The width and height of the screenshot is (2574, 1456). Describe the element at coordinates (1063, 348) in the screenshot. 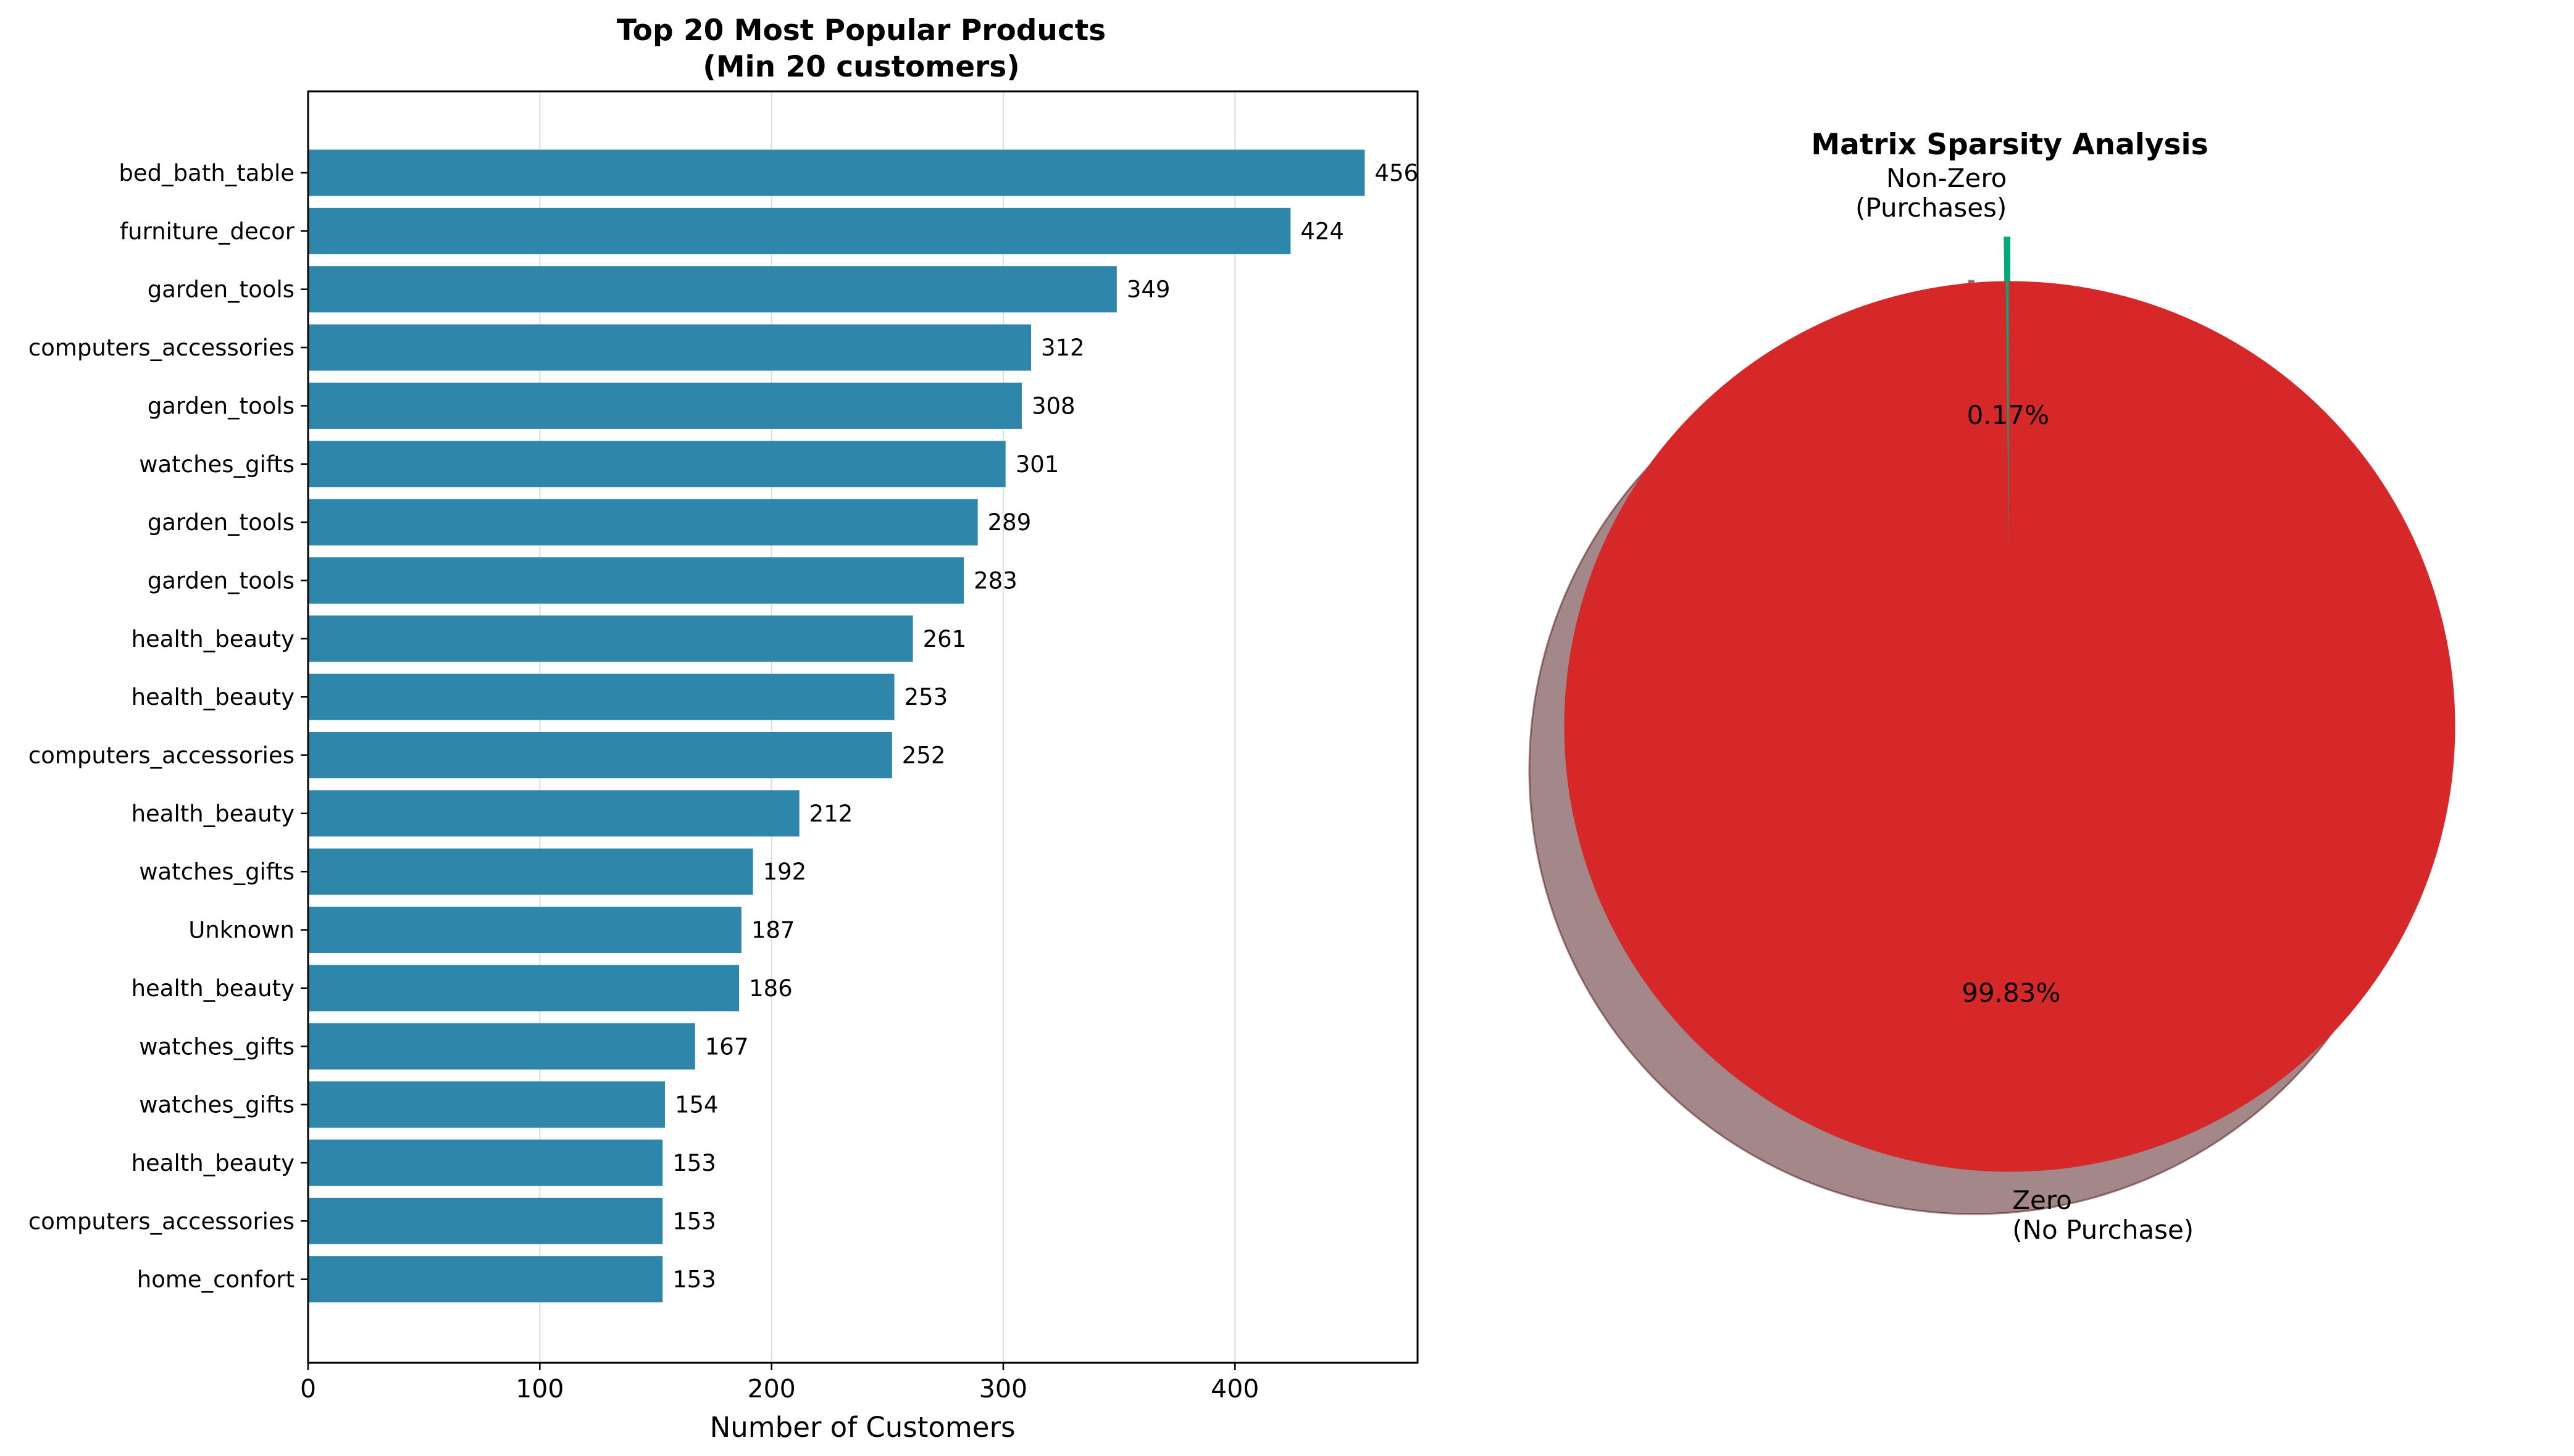

I see `bar-value-label: 312` at that location.